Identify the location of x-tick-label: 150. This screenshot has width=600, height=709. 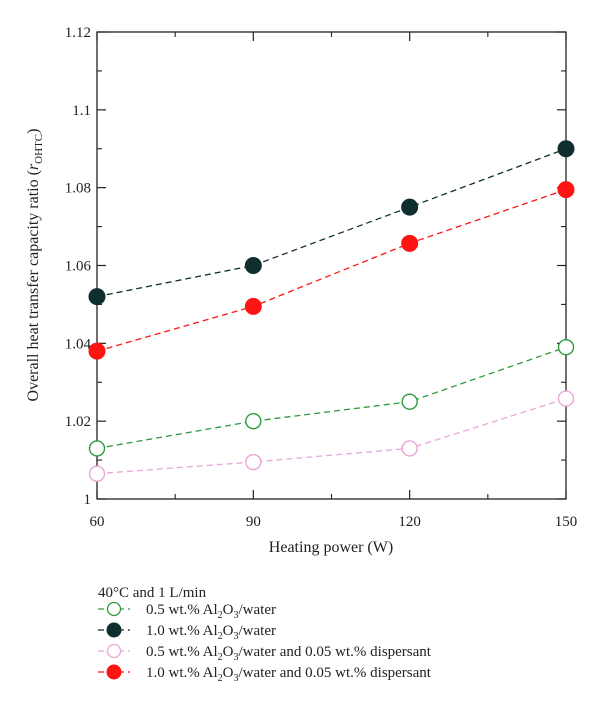
(566, 522).